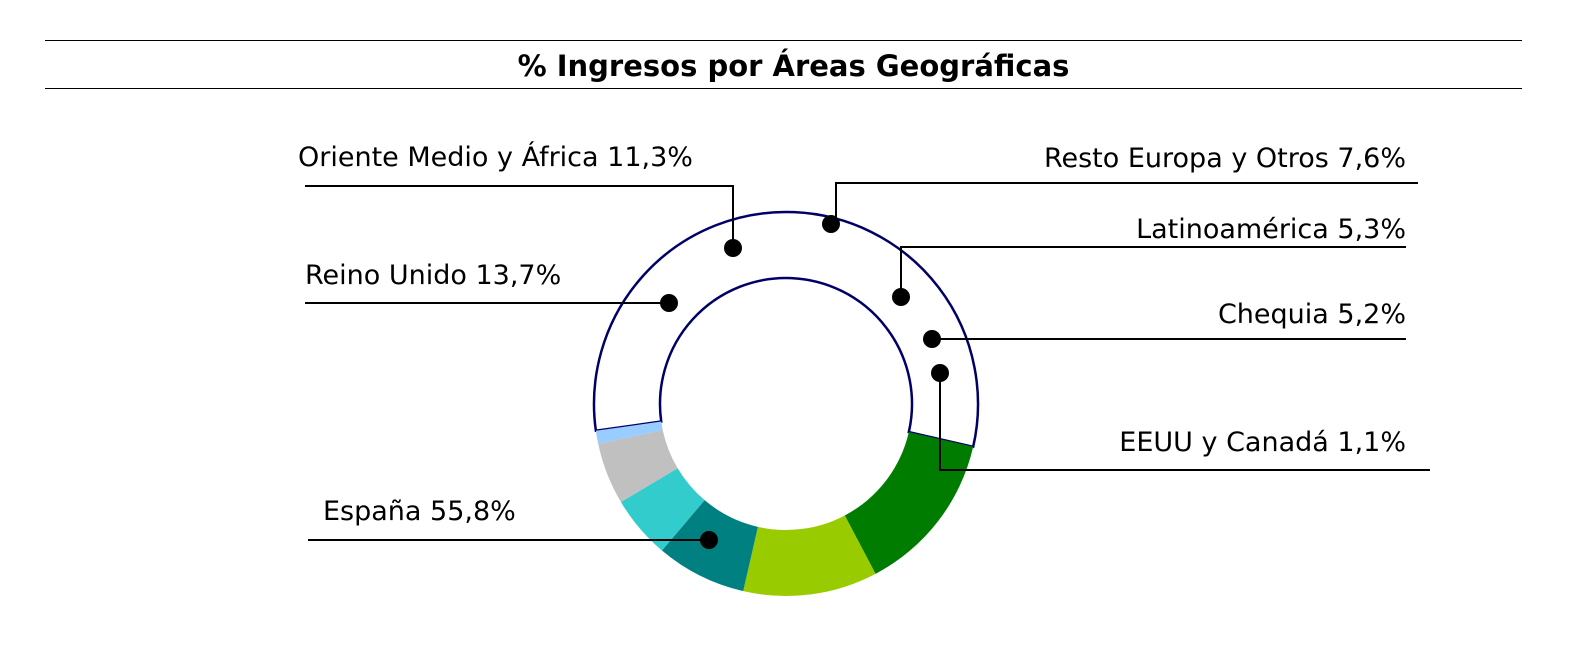 The image size is (1587, 649). What do you see at coordinates (1153, 271) in the screenshot?
I see `leader-line-latinoamerica` at bounding box center [1153, 271].